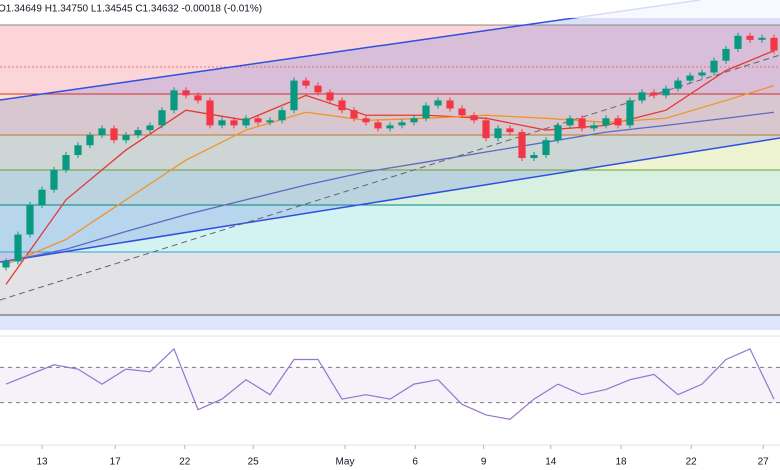  What do you see at coordinates (484, 462) in the screenshot?
I see `x-tick-label: 9` at bounding box center [484, 462].